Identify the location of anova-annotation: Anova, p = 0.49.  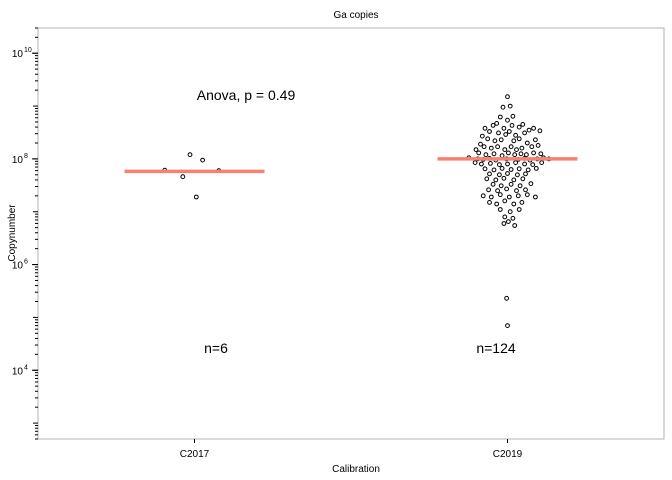
(246, 95).